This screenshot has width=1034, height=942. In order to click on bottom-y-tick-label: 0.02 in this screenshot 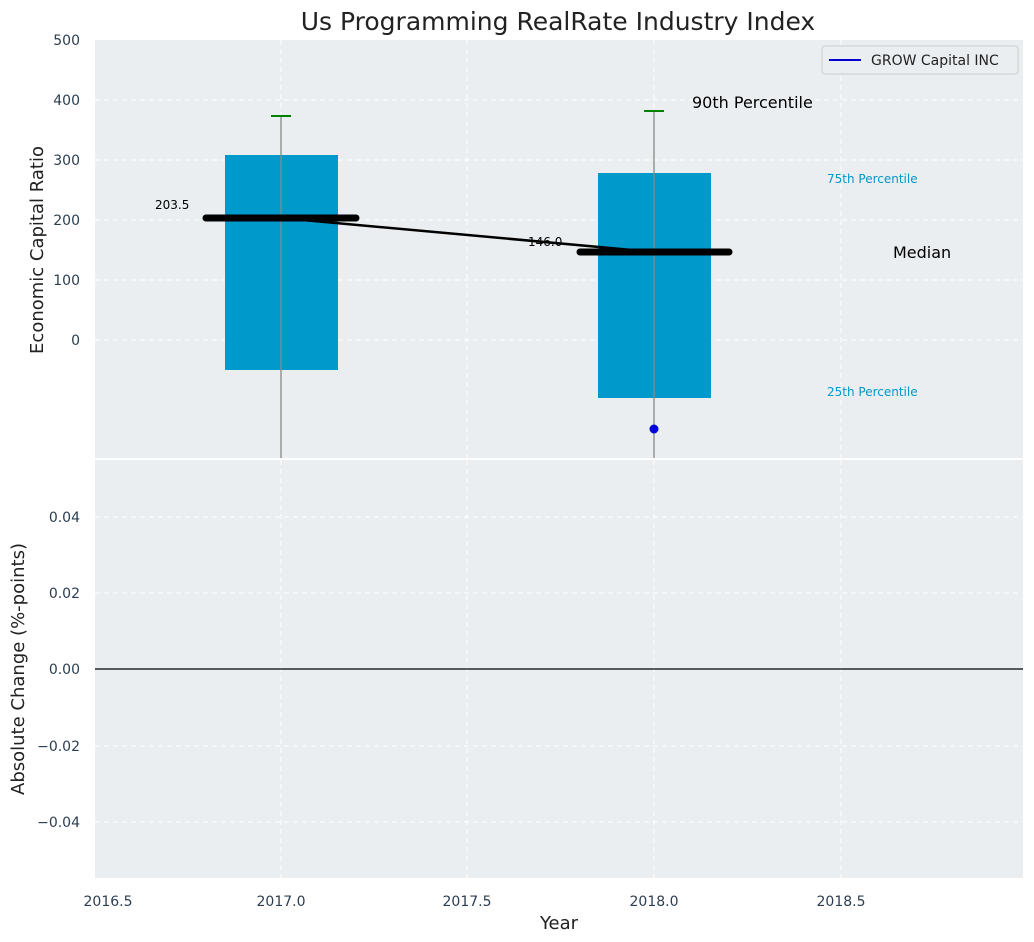, I will do `click(64, 594)`.